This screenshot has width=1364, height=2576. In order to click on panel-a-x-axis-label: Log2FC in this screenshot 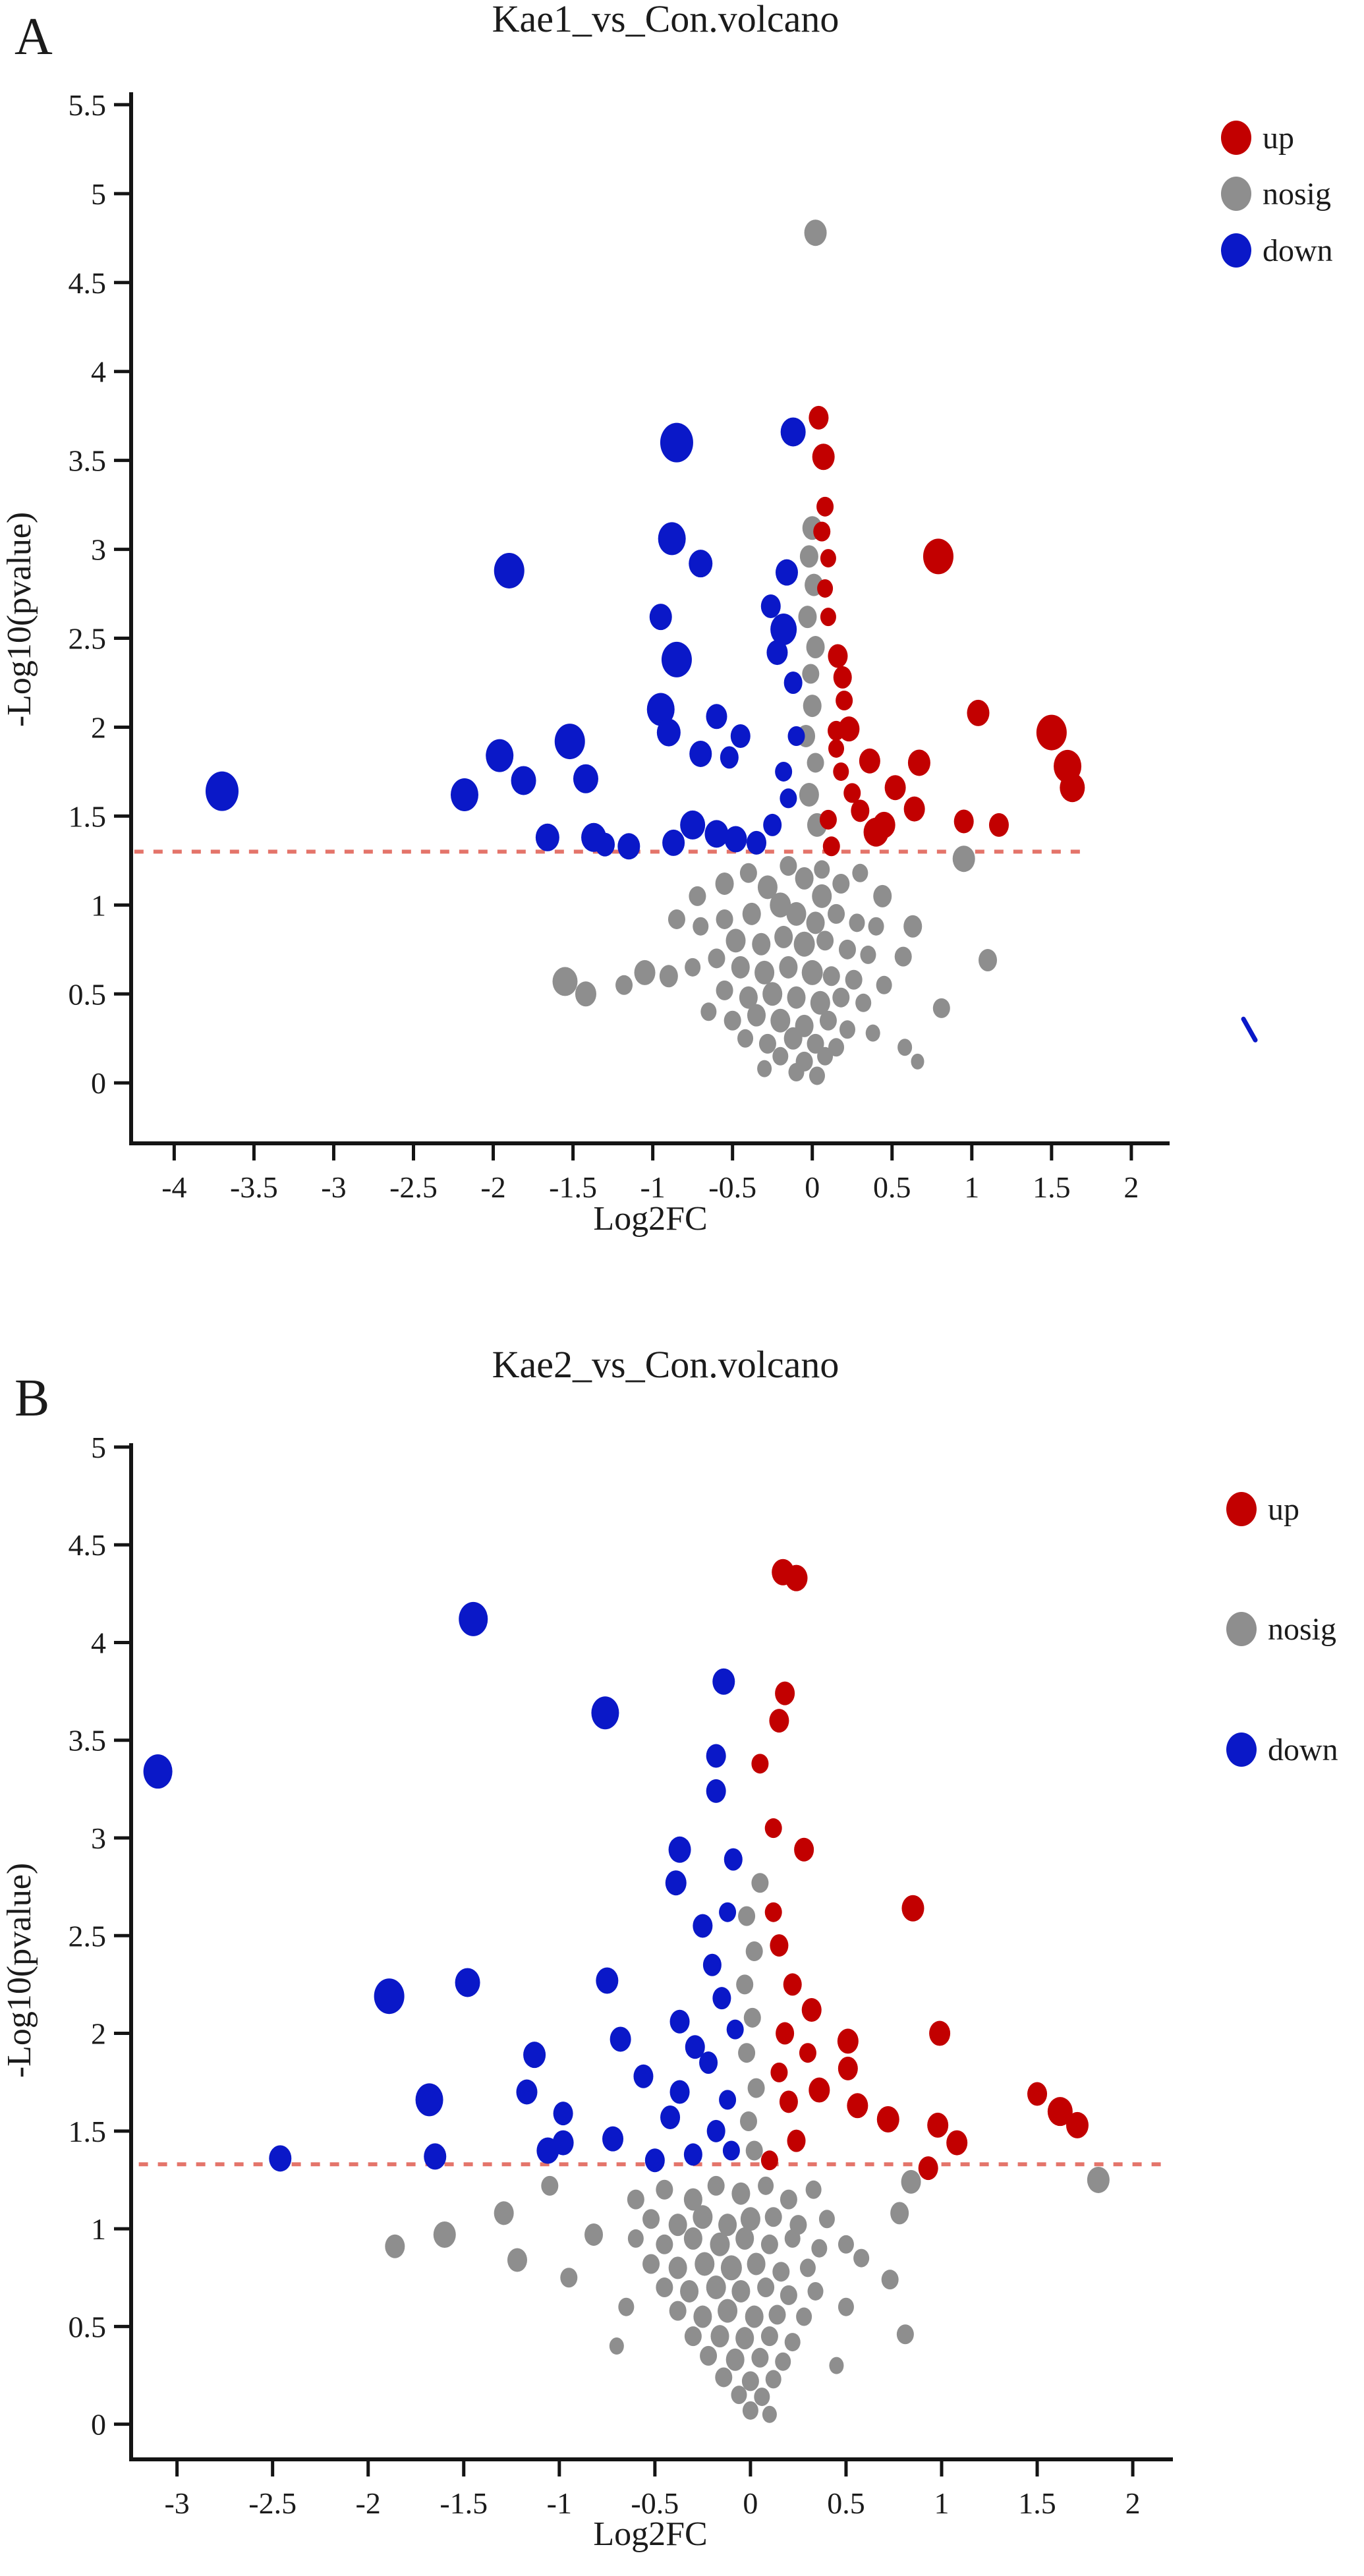, I will do `click(650, 1219)`.